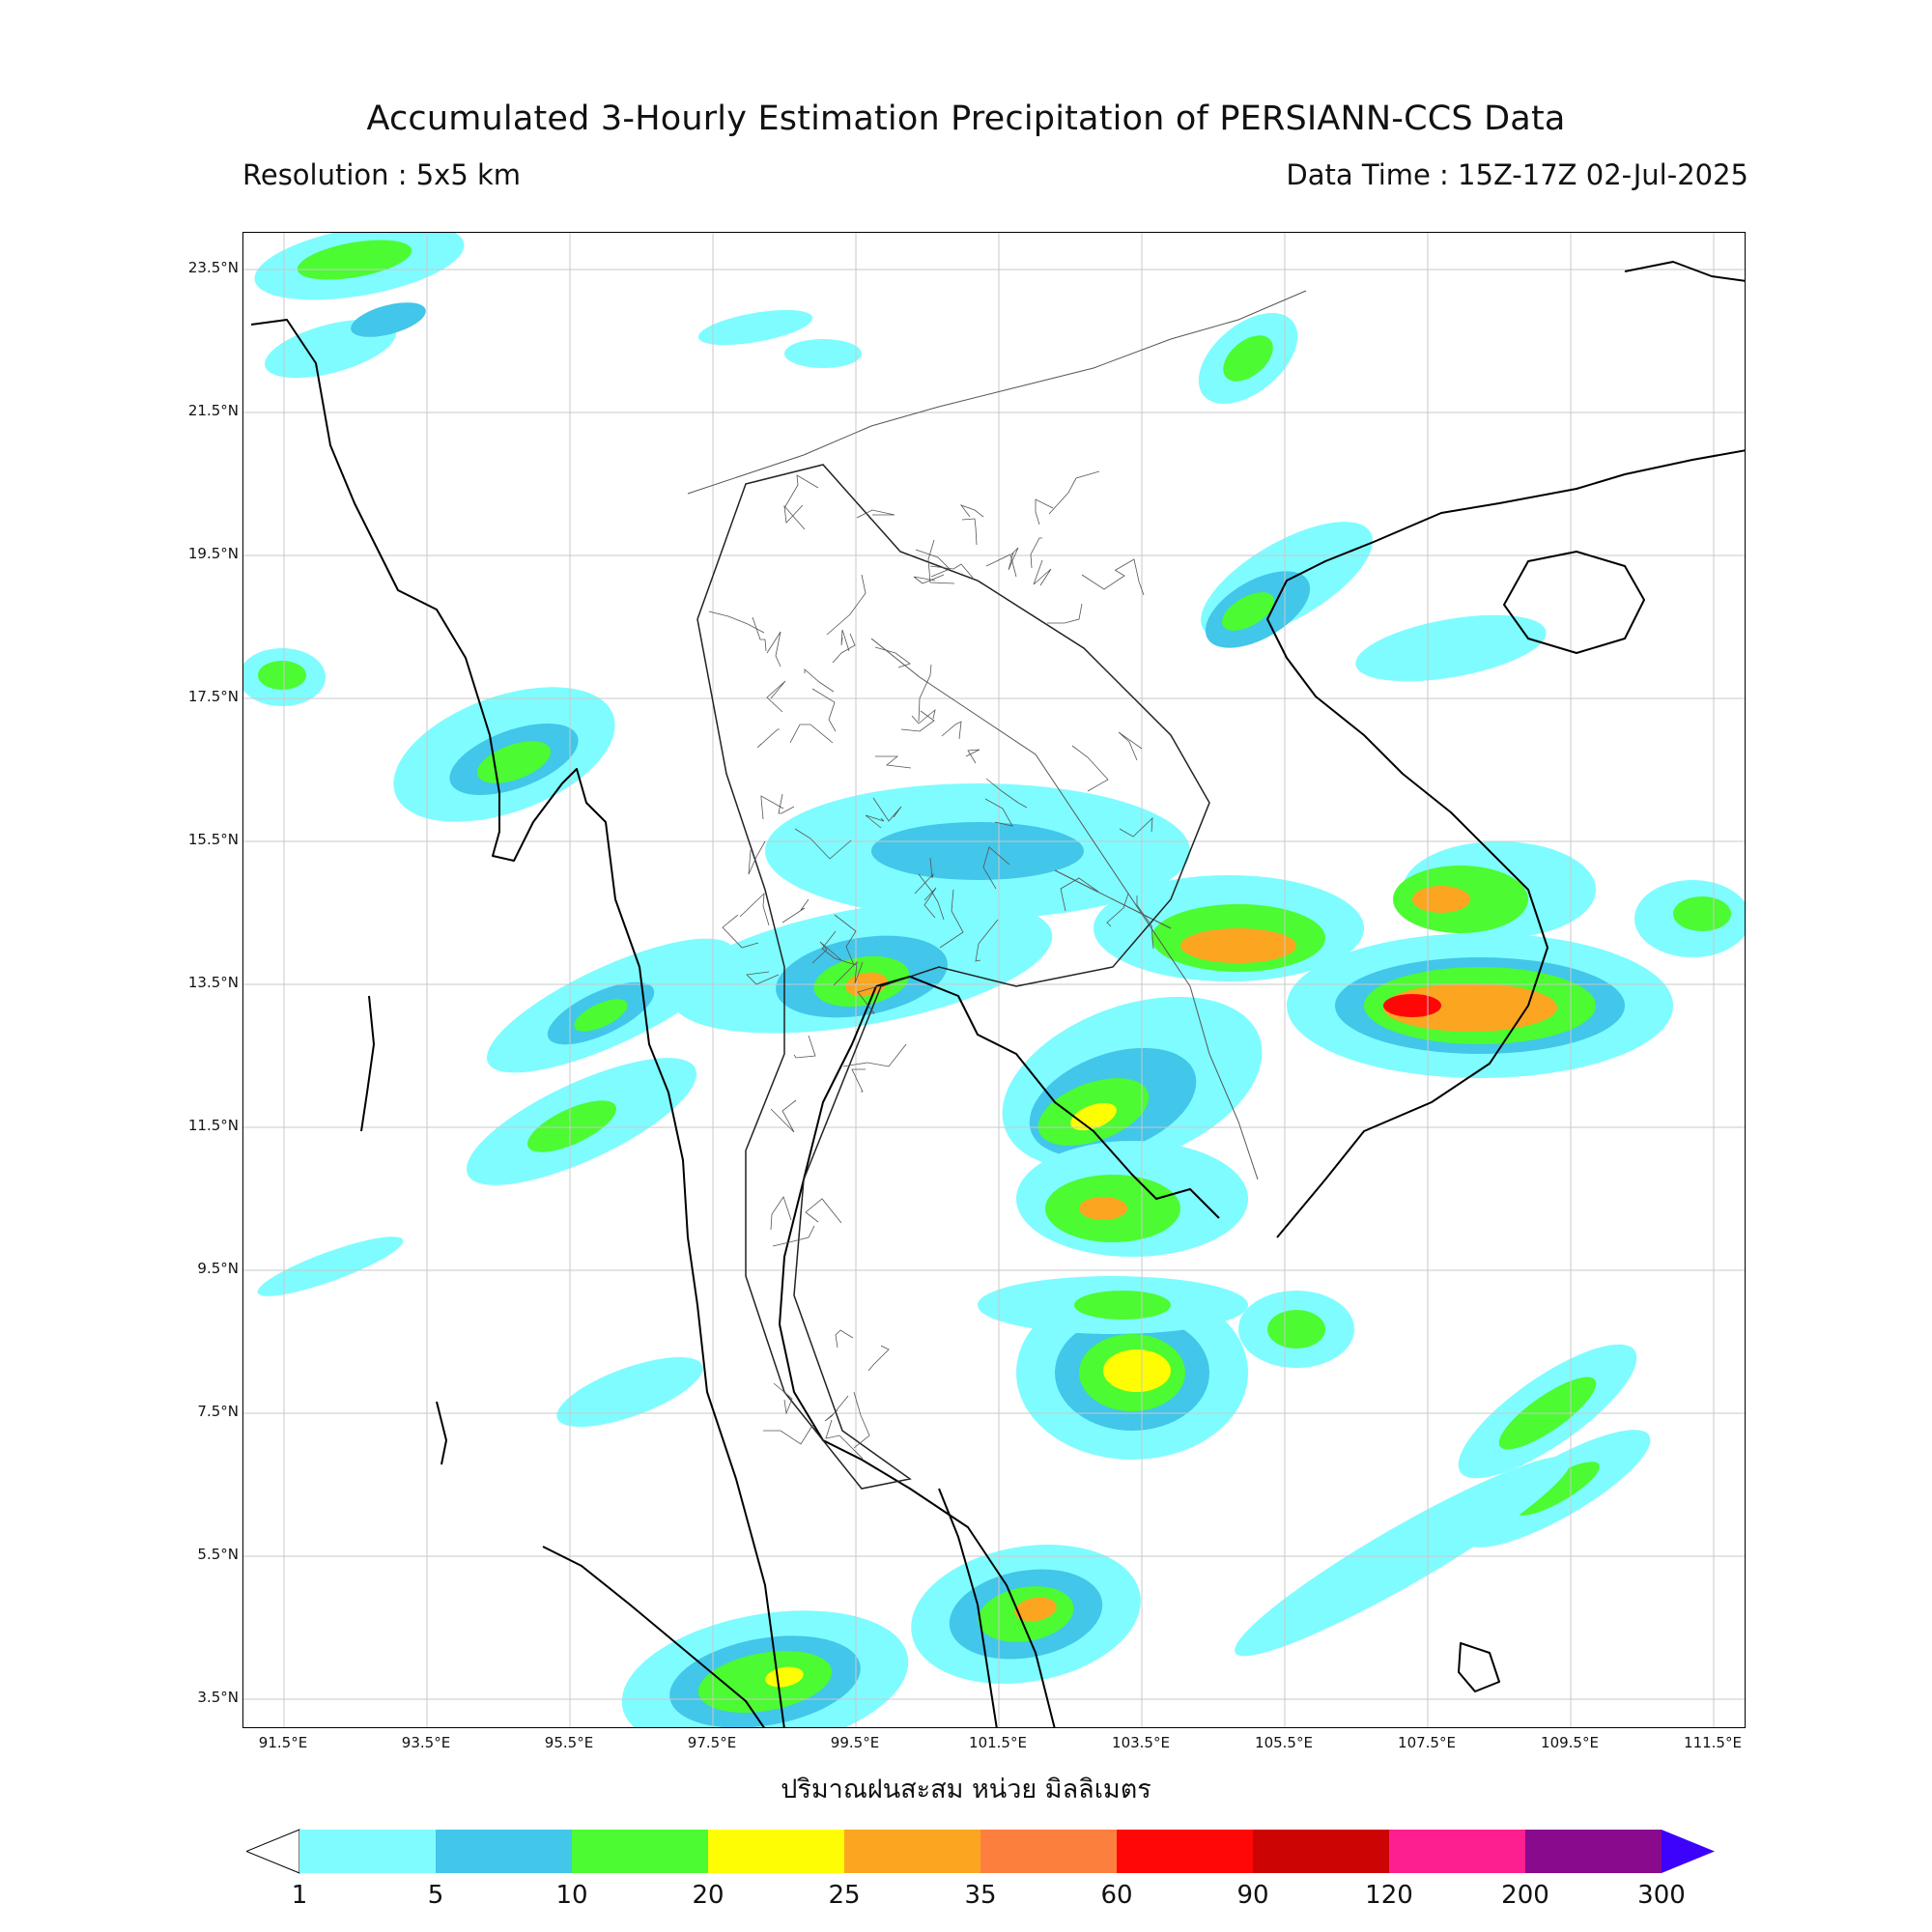 The width and height of the screenshot is (1932, 1932). What do you see at coordinates (844, 1895) in the screenshot?
I see `colorbar-level-label: 25` at bounding box center [844, 1895].